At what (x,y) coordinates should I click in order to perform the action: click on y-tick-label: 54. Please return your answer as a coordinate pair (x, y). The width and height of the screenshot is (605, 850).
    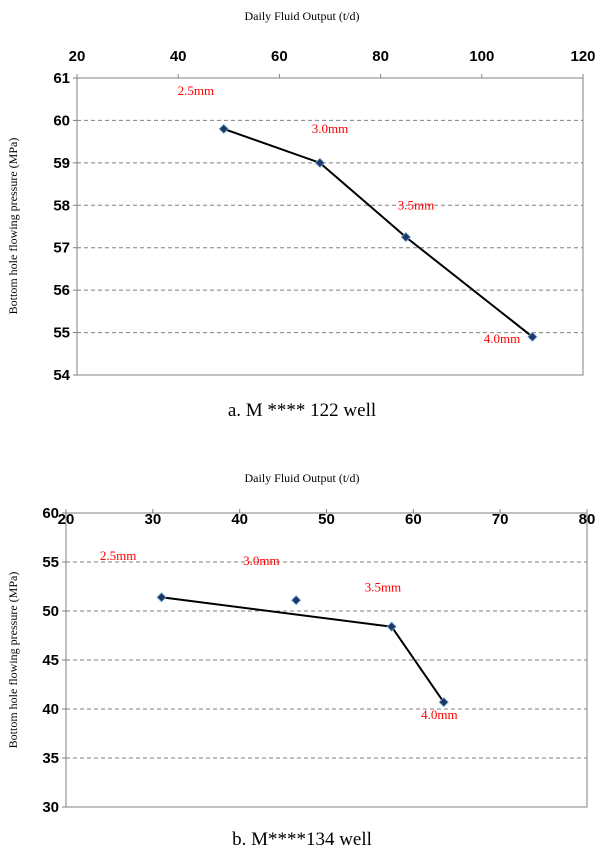
    Looking at the image, I should click on (61, 375).